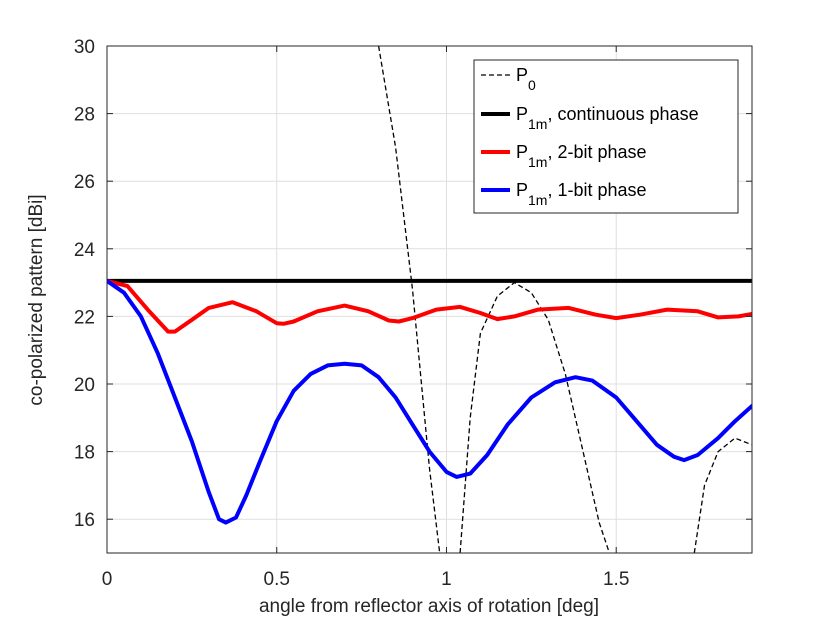  Describe the element at coordinates (84, 182) in the screenshot. I see `y-tick-label: 26` at that location.